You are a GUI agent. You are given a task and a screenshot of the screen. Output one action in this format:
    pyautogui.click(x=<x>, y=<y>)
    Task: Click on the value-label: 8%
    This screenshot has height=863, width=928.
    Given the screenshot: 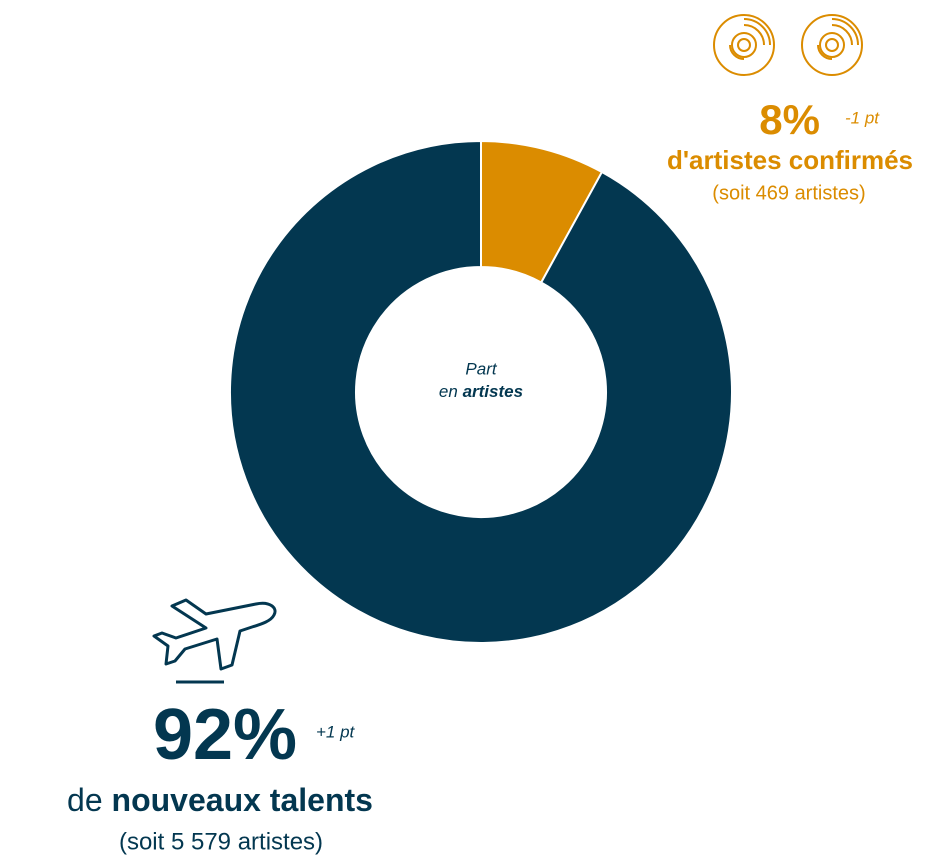 What is the action you would take?
    pyautogui.click(x=789, y=119)
    